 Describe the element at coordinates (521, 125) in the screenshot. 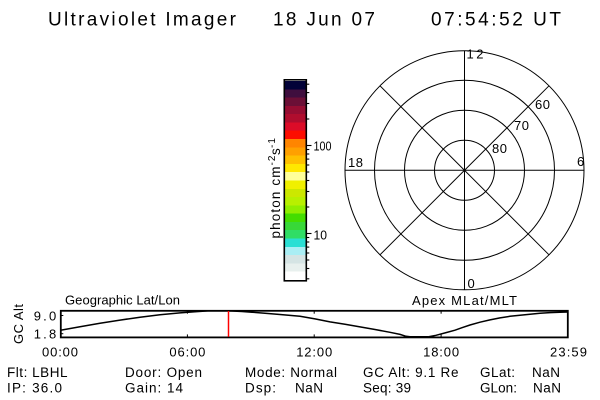

I see `svg-text: 70` at that location.